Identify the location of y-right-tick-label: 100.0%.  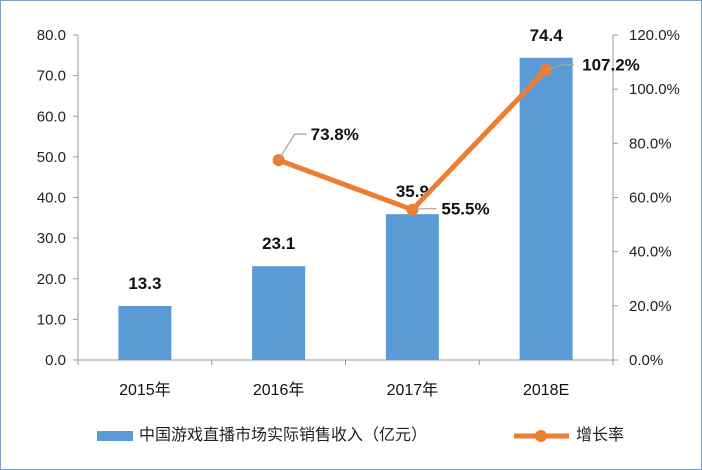
(654, 89).